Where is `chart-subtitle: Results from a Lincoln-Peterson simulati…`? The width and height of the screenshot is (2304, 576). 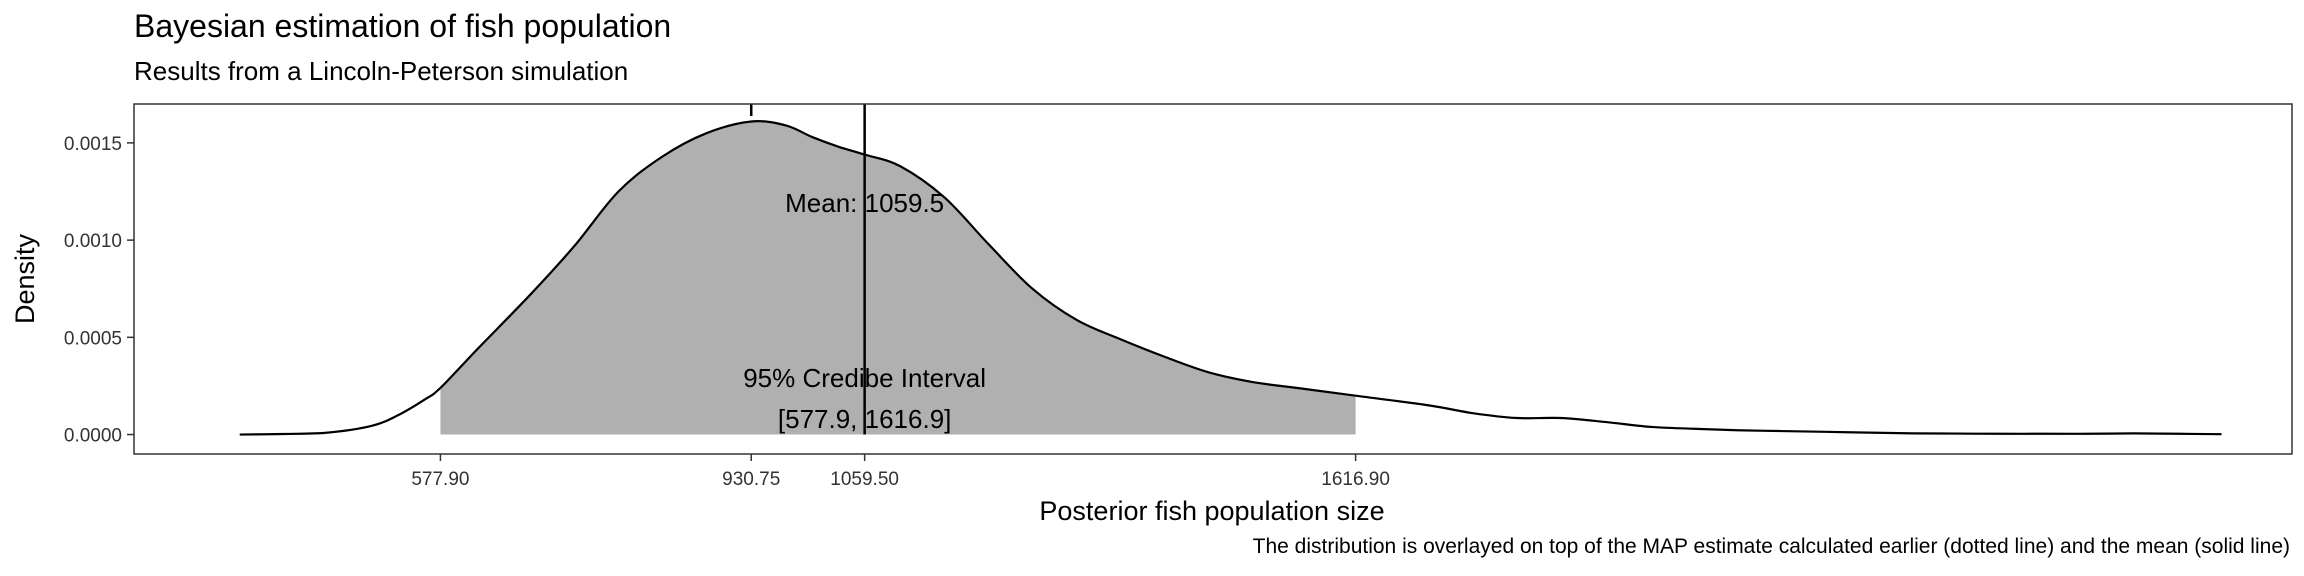 chart-subtitle: Results from a Lincoln-Peterson simulati… is located at coordinates (381, 71).